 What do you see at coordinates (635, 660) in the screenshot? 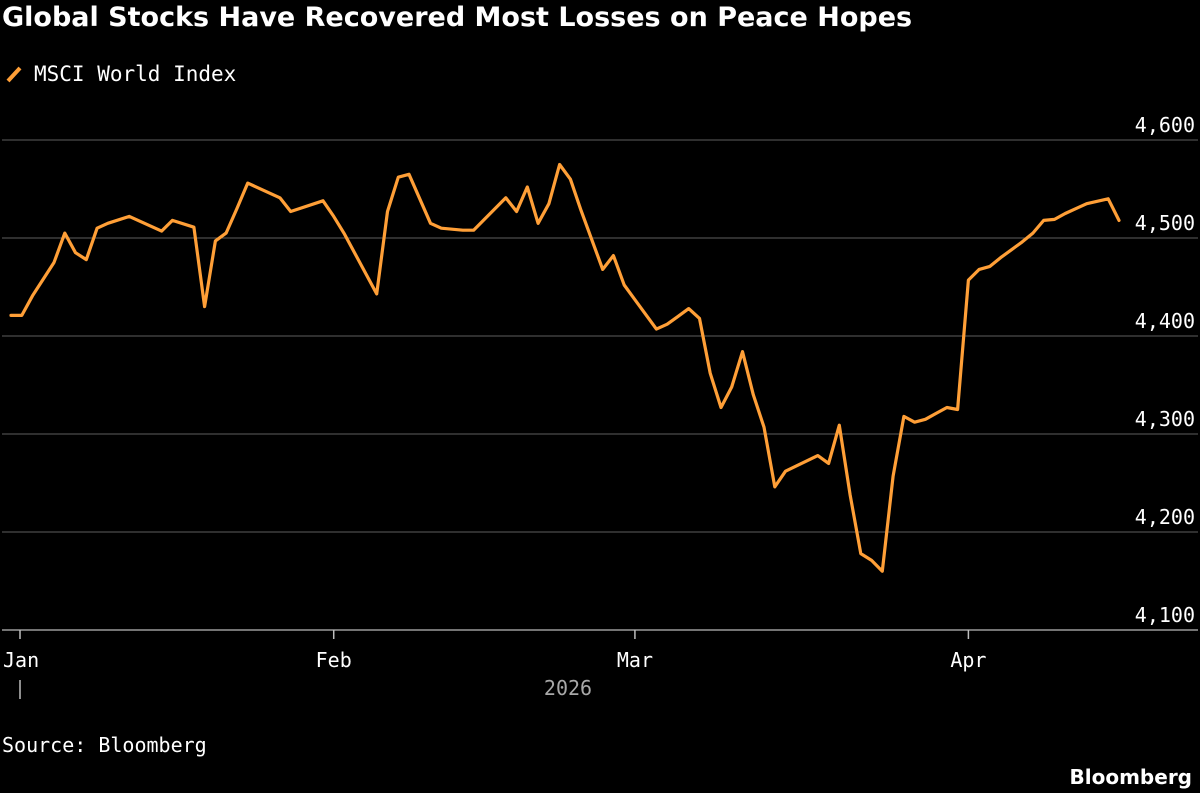
I see `x-tick-label: Mar` at bounding box center [635, 660].